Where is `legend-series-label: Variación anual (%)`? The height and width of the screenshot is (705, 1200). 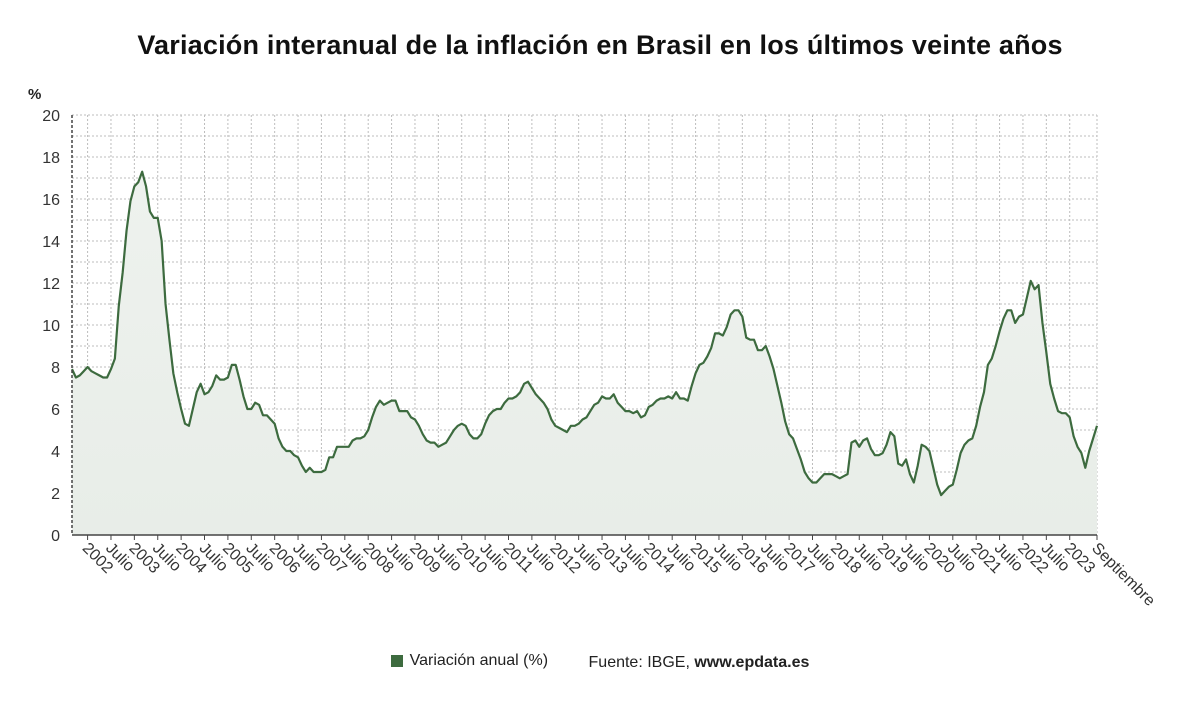
legend-series-label: Variación anual (%) is located at coordinates (479, 660).